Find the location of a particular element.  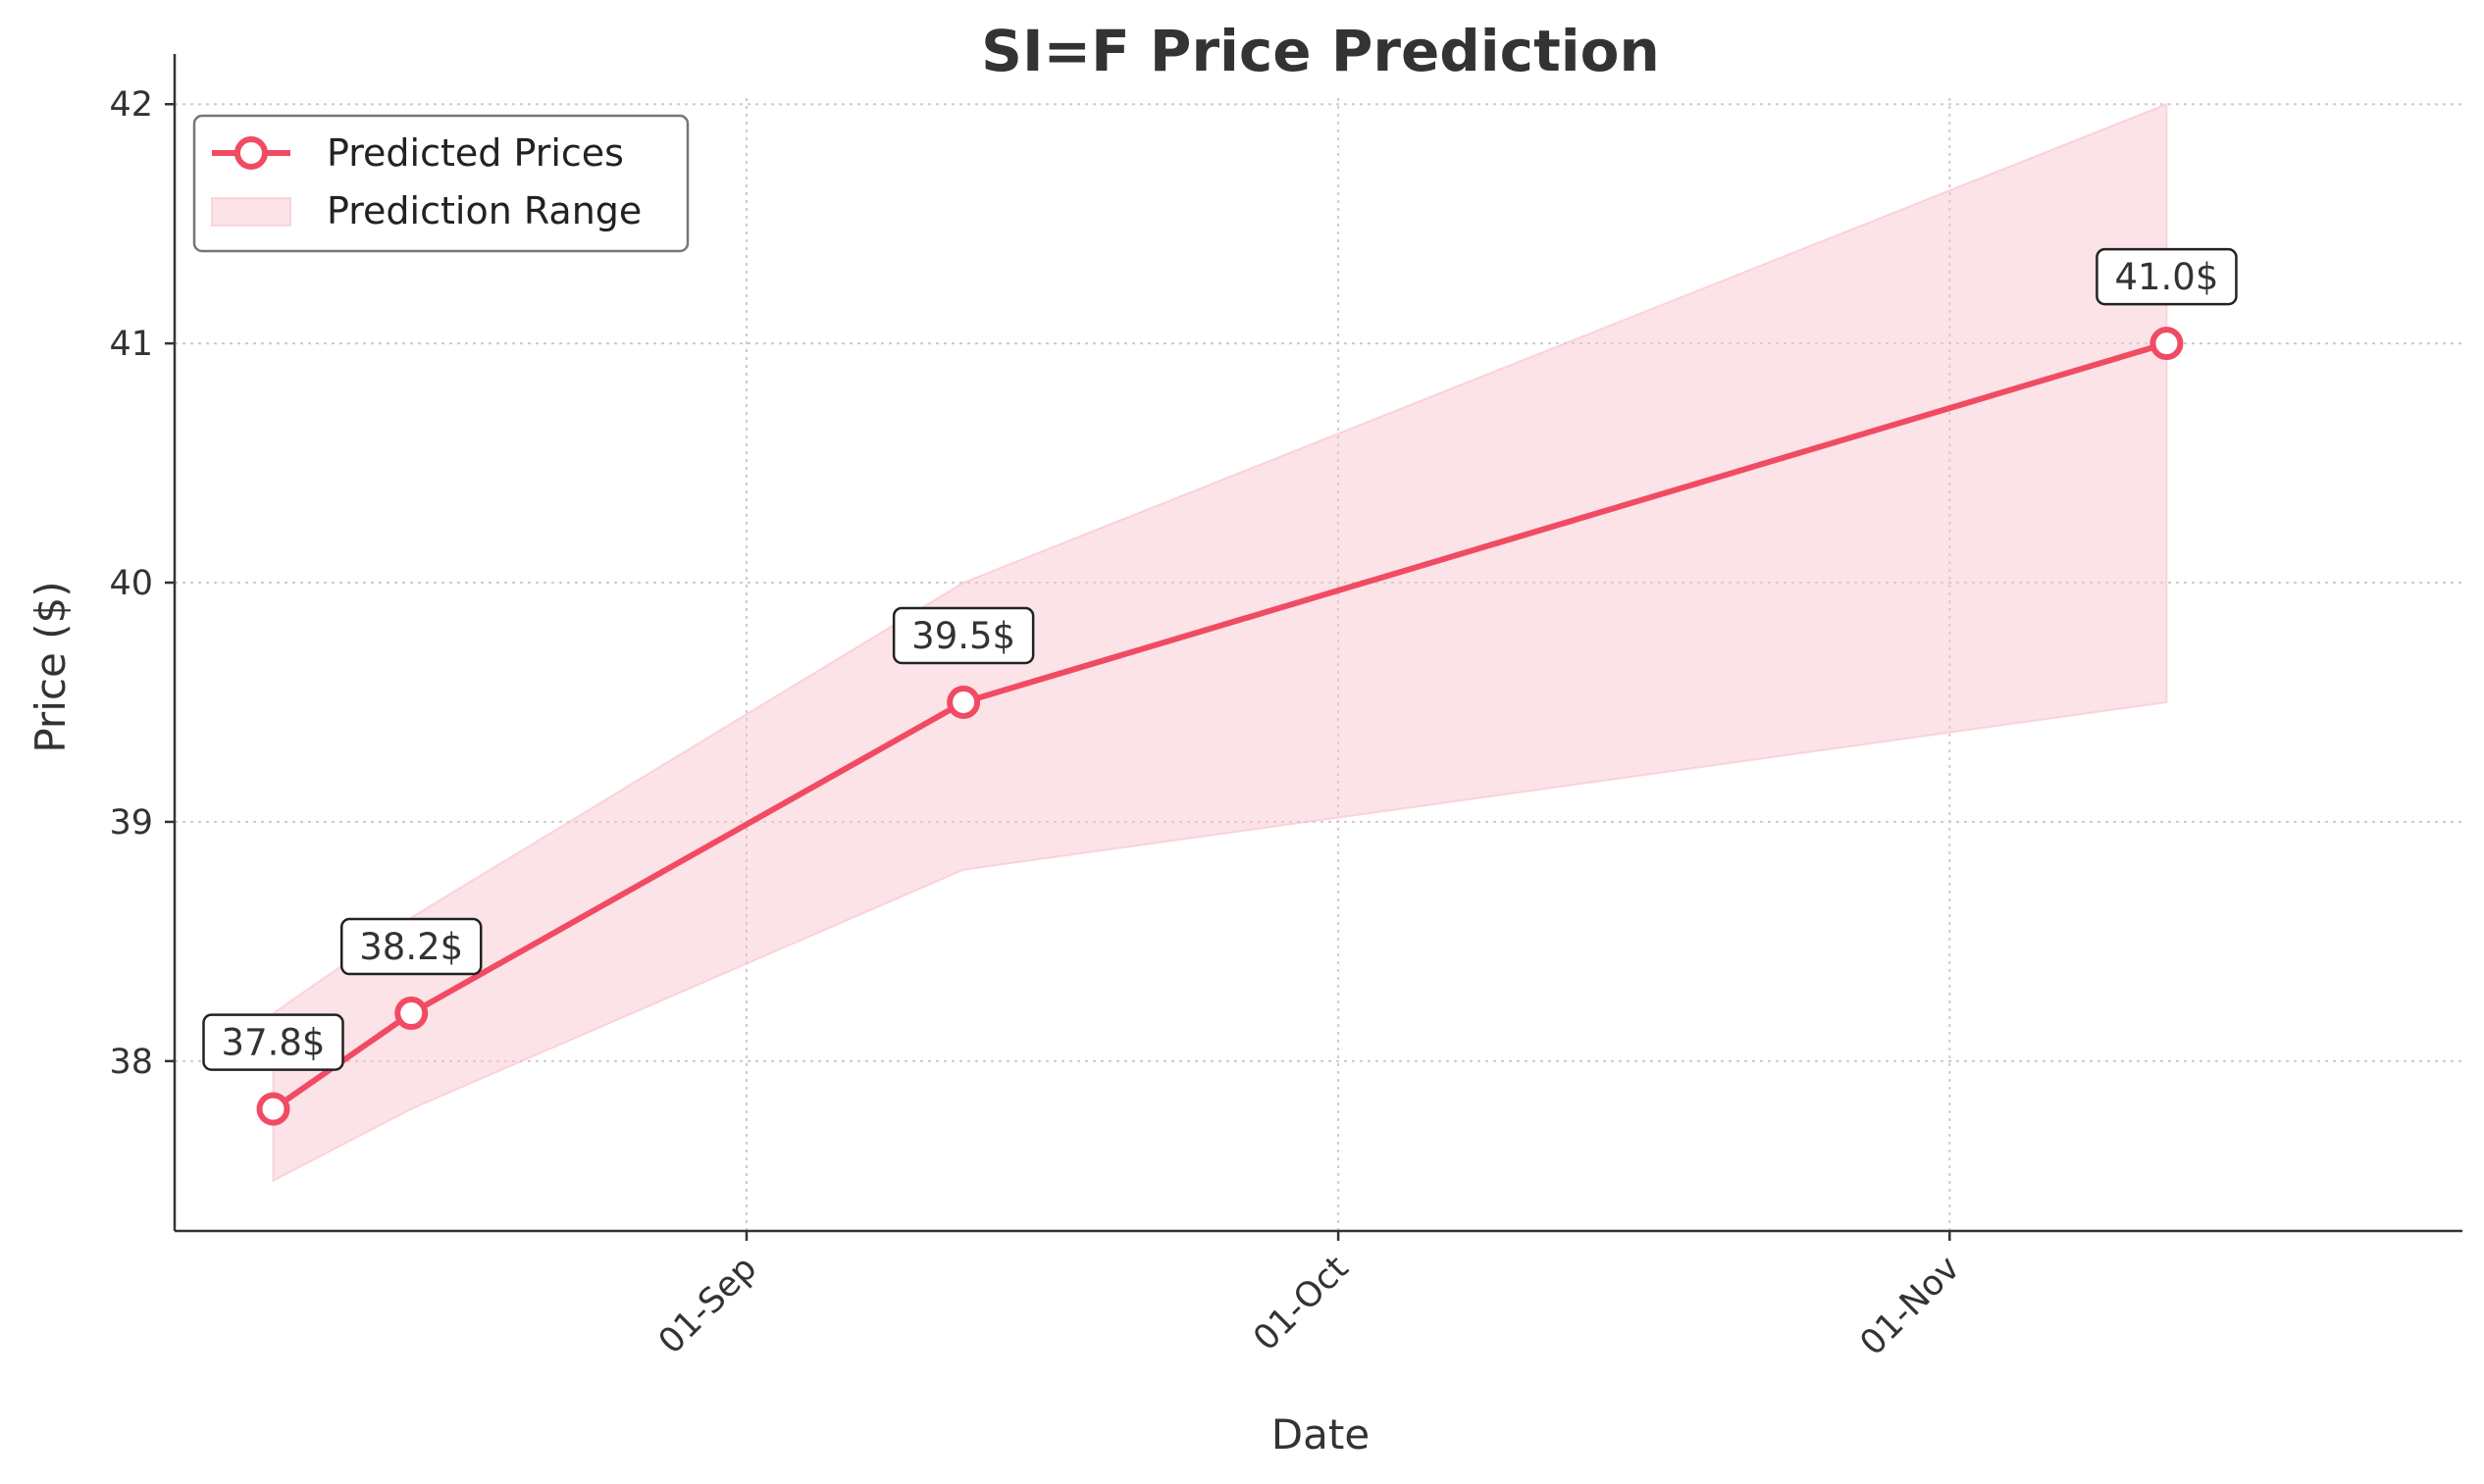

legend-frame is located at coordinates (441, 183).